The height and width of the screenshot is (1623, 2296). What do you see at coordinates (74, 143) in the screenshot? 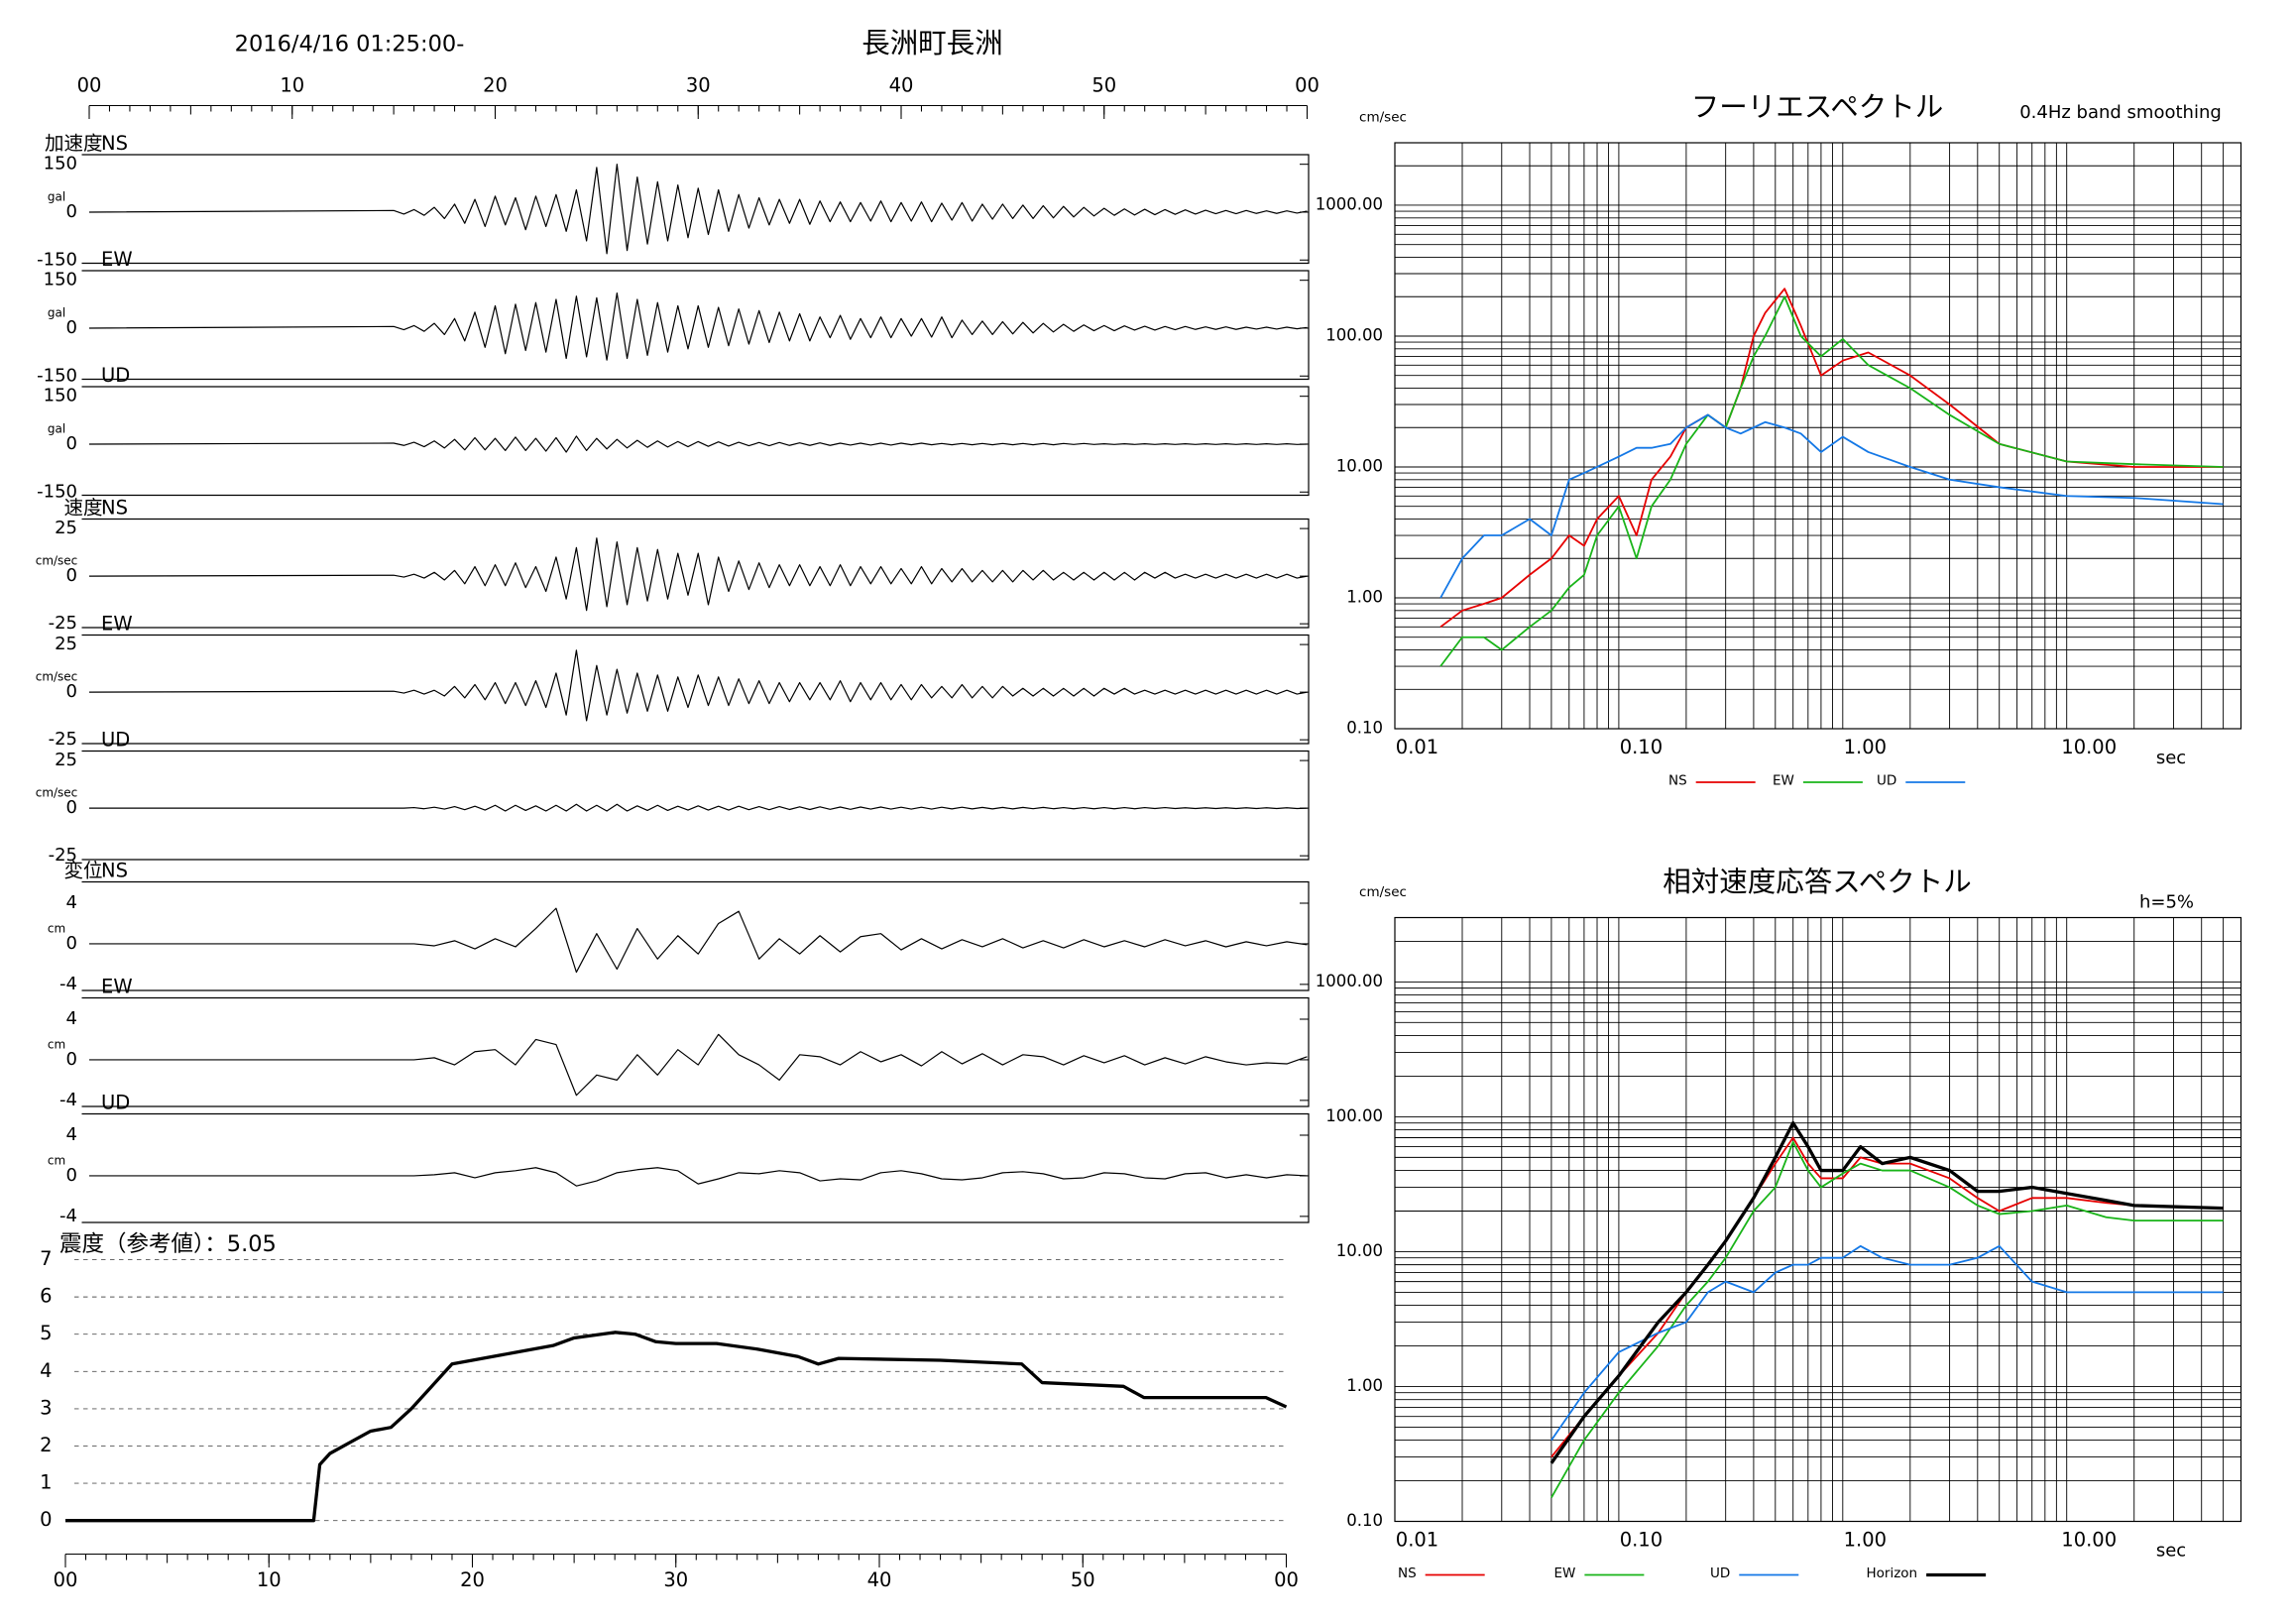
I see `quantity-label: 加速度` at bounding box center [74, 143].